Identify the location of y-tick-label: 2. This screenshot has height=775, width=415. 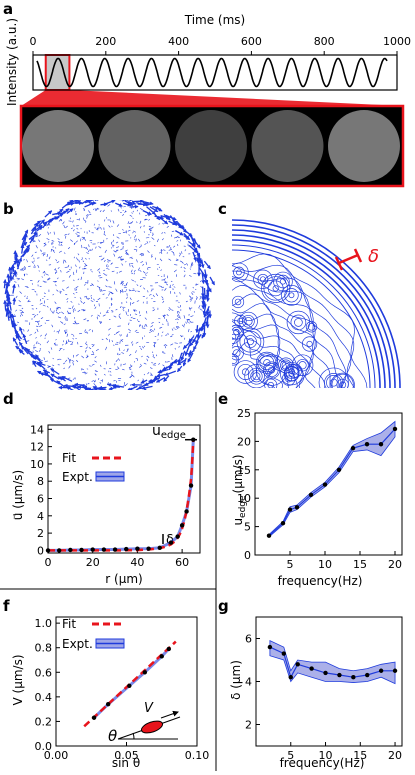
(248, 725).